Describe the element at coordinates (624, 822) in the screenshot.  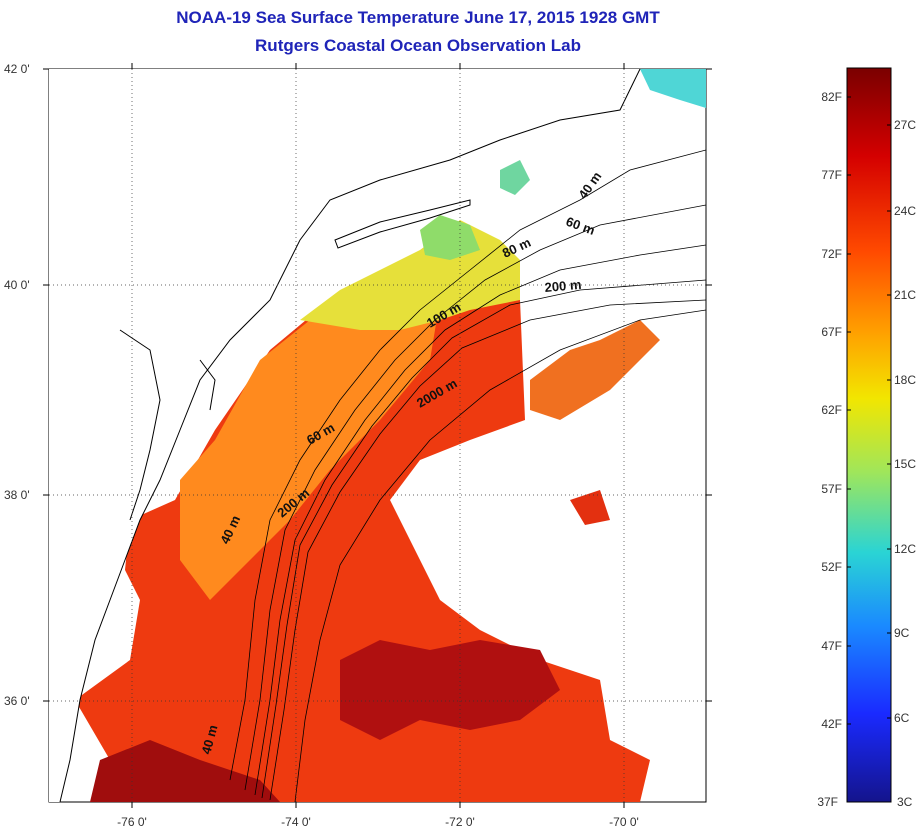
I see `lon-tick-label: -70 0'` at that location.